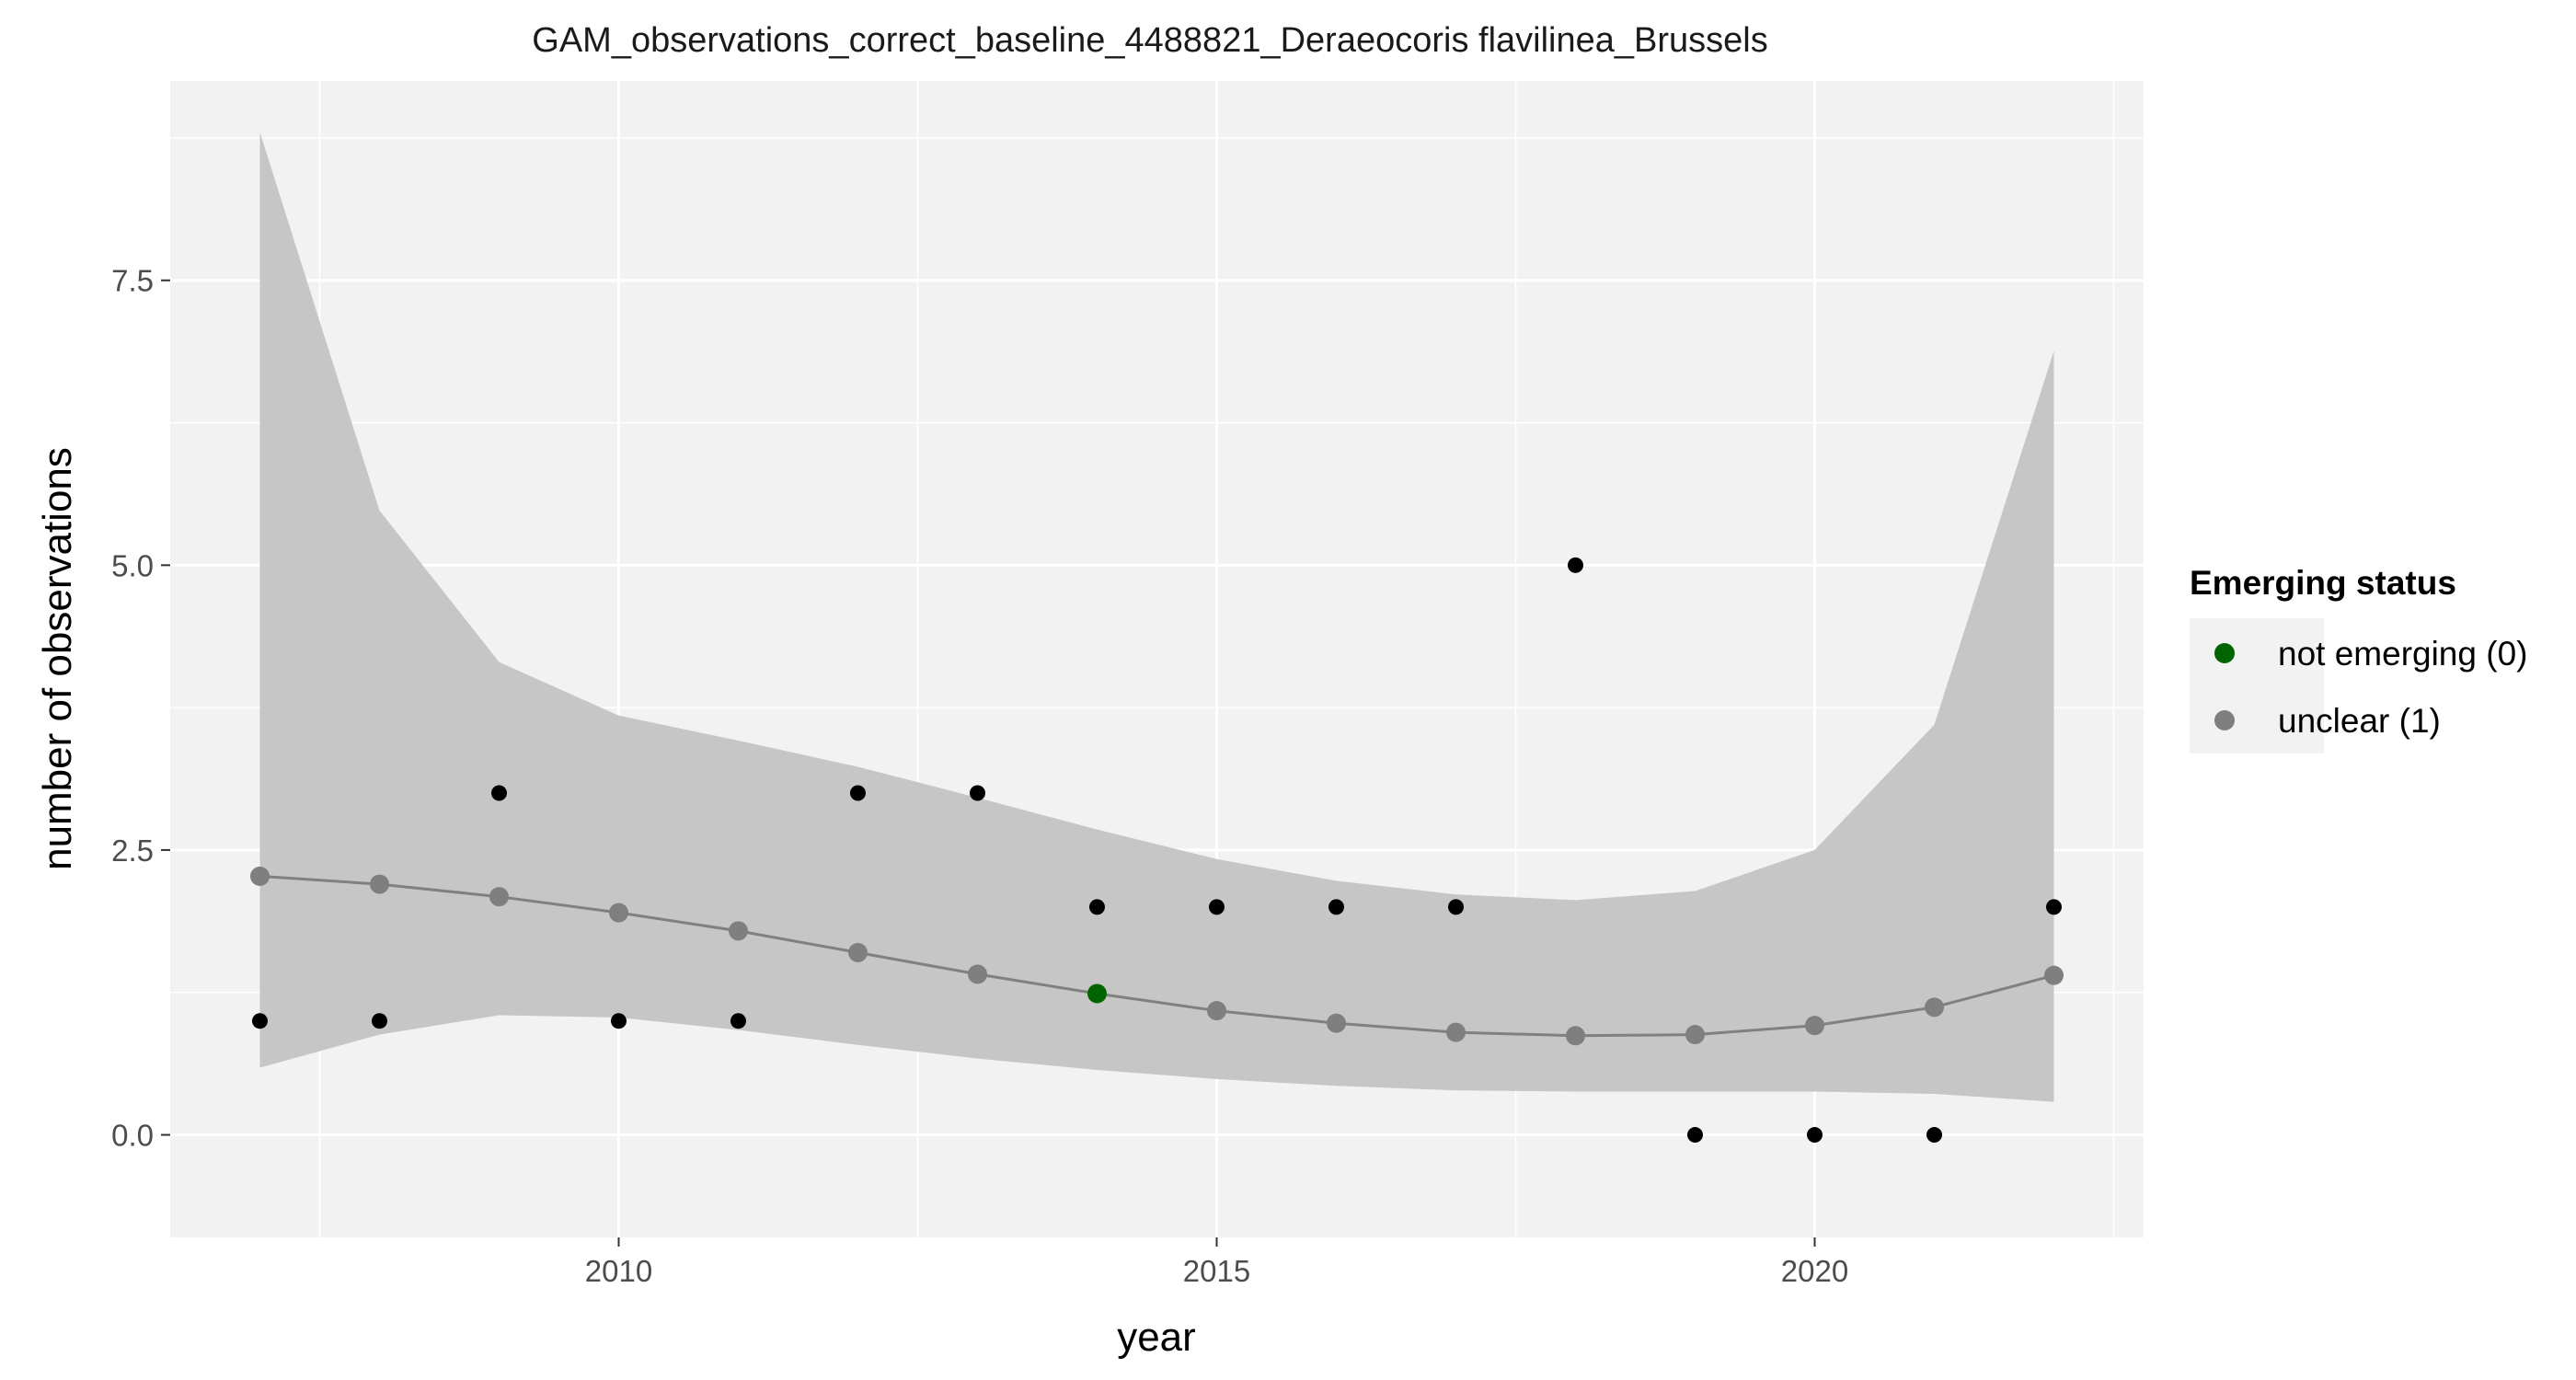 This screenshot has height=1380, width=2576. What do you see at coordinates (2257, 685) in the screenshot?
I see `legend-key-background` at bounding box center [2257, 685].